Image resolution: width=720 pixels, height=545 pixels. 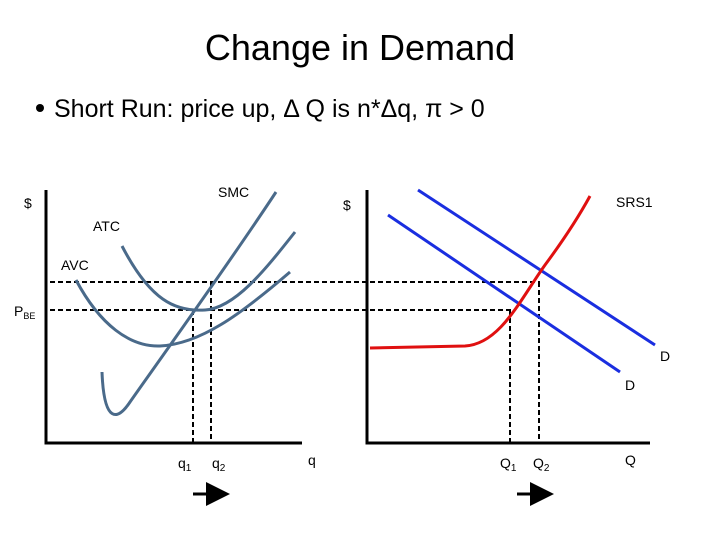 I want to click on x-axis-label: Q, so click(x=630, y=460).